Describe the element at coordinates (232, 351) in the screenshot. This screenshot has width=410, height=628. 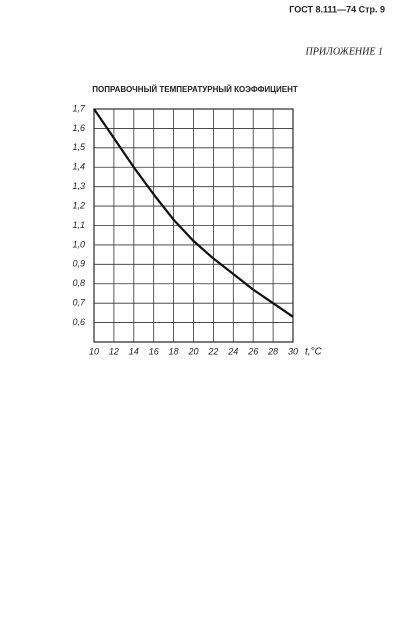
I see `x-tick-label: 24` at that location.